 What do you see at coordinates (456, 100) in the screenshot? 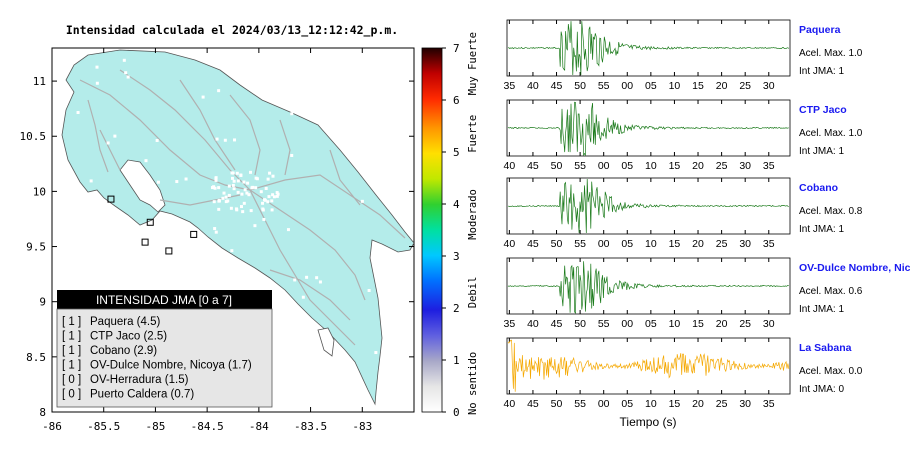
I see `colorbar-tick-label: 6` at bounding box center [456, 100].